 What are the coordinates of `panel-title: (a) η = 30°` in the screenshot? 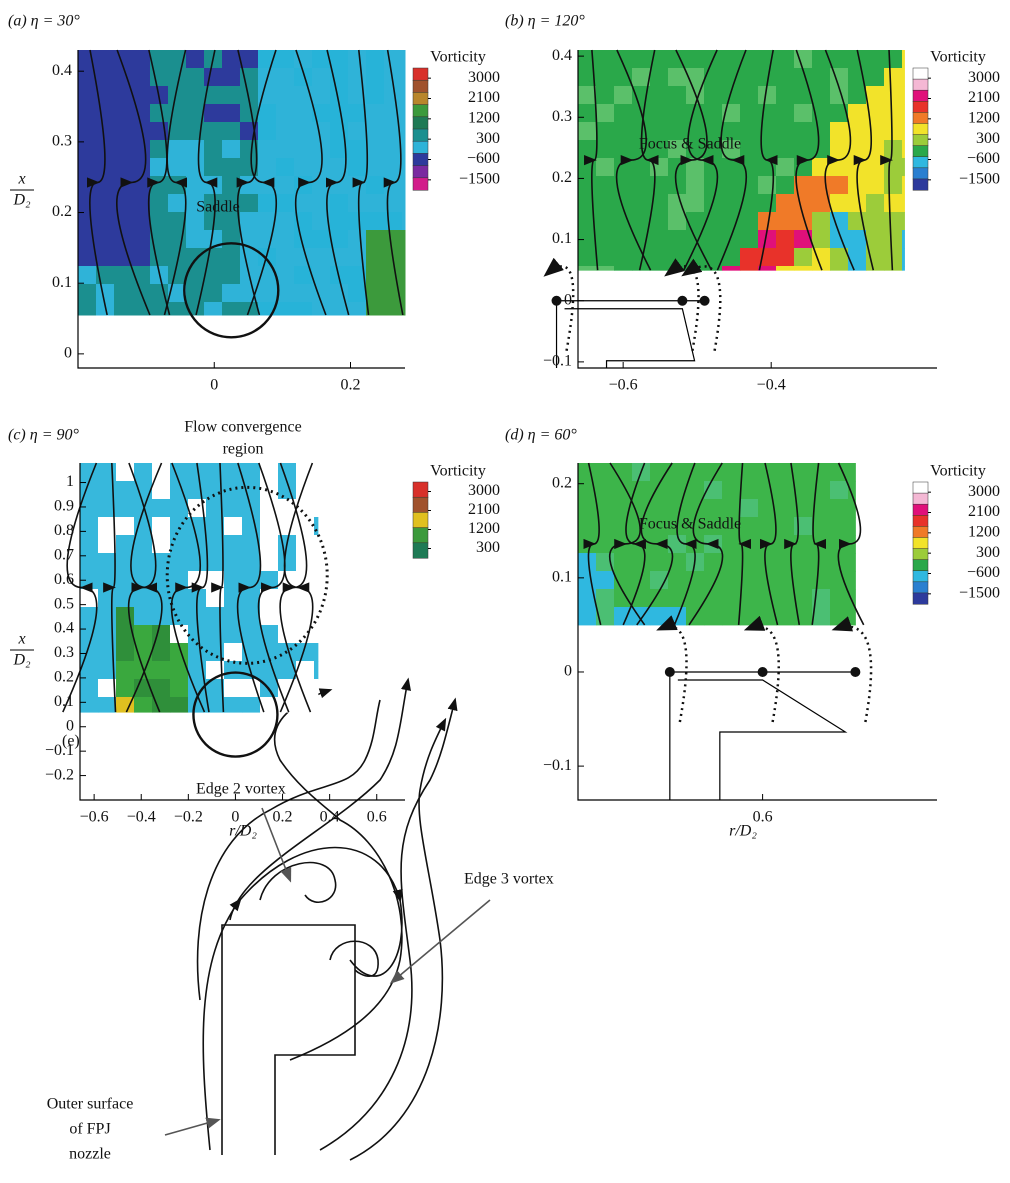 It's located at (44, 21).